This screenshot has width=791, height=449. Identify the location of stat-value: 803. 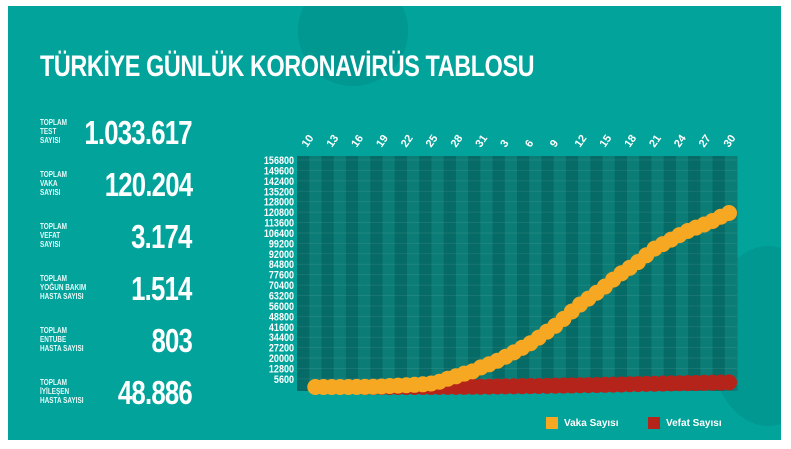
(171, 340).